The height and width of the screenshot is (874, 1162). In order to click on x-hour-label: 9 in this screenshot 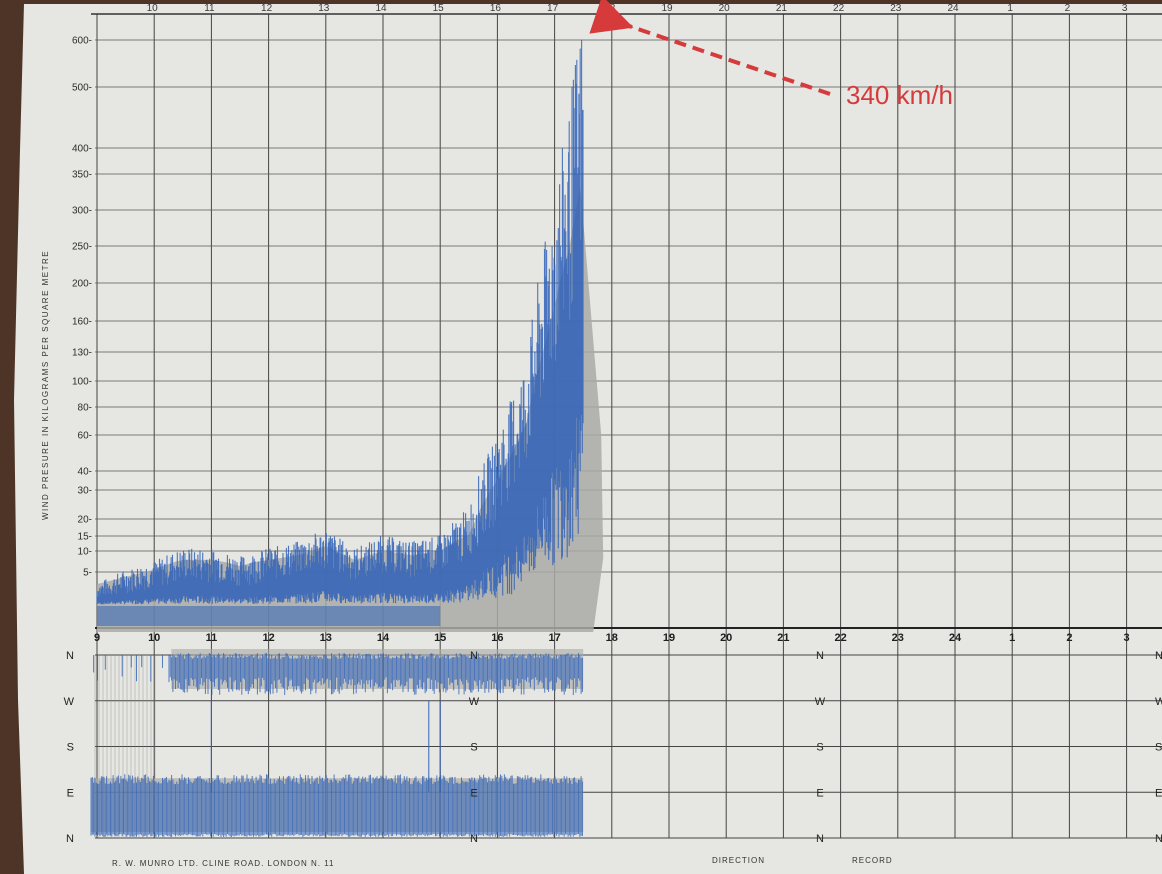, I will do `click(97, 638)`.